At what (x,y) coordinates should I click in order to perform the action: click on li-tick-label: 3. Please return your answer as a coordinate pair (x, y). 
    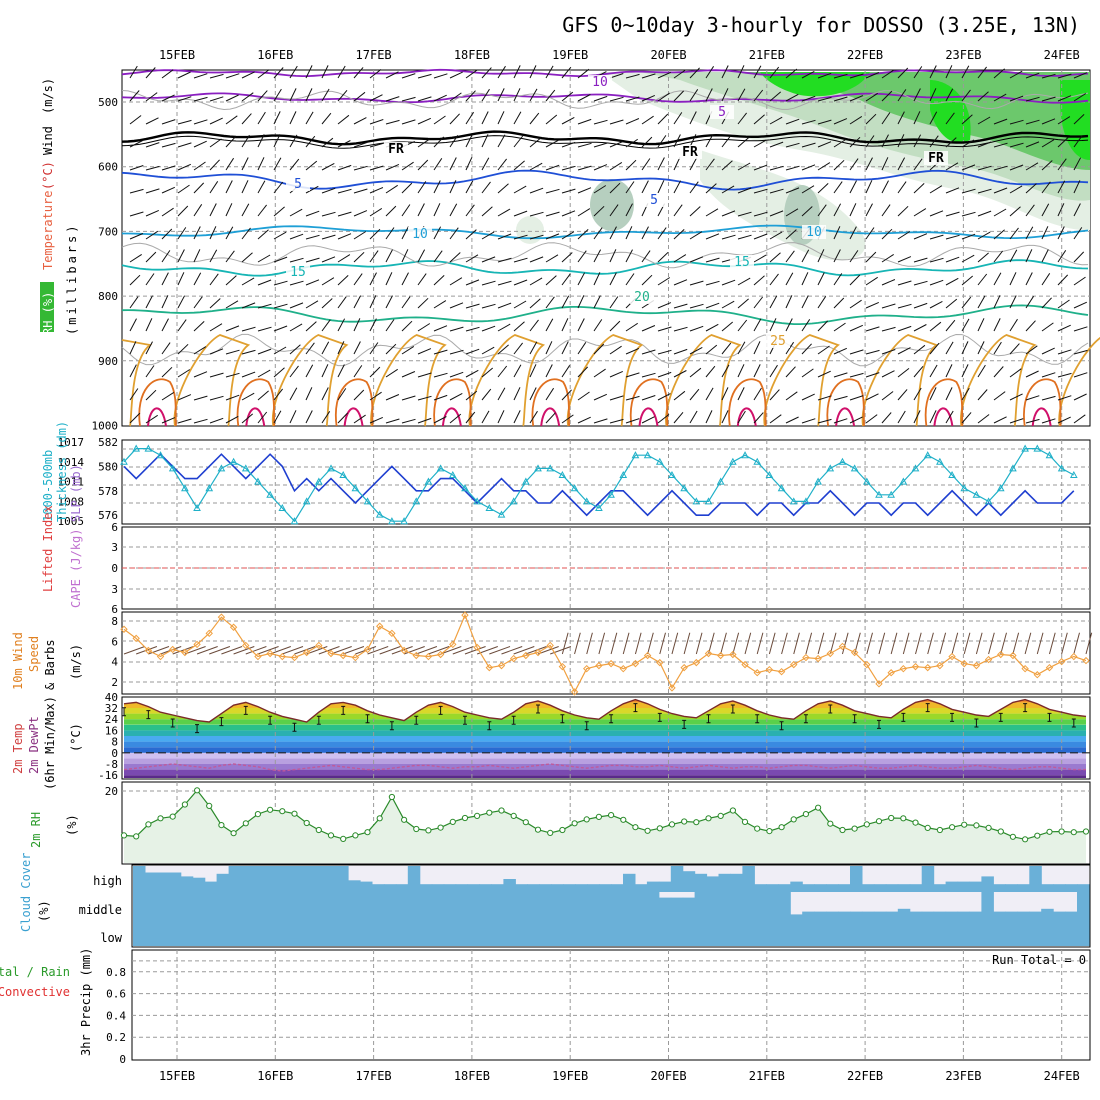
    Looking at the image, I should click on (114, 589).